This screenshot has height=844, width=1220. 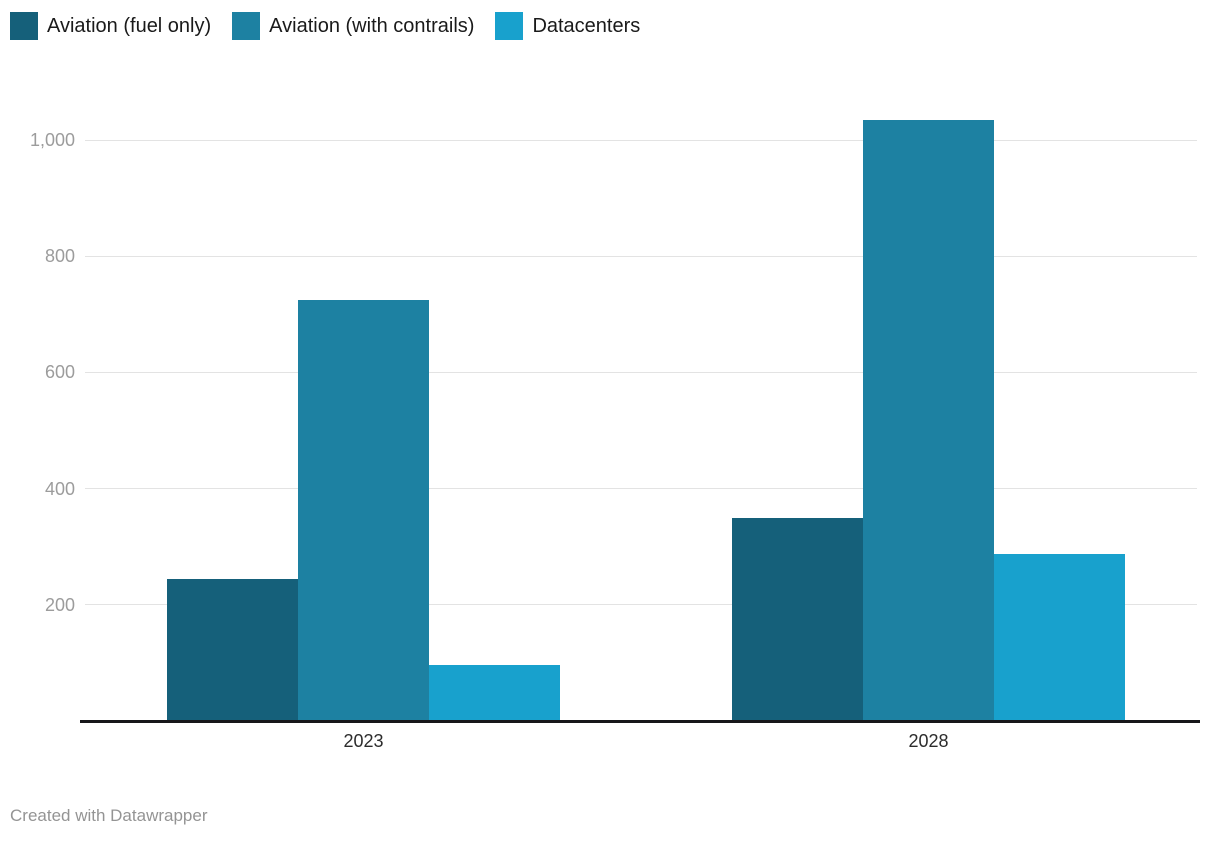 What do you see at coordinates (129, 26) in the screenshot?
I see `legend-label: Aviation (fuel only)` at bounding box center [129, 26].